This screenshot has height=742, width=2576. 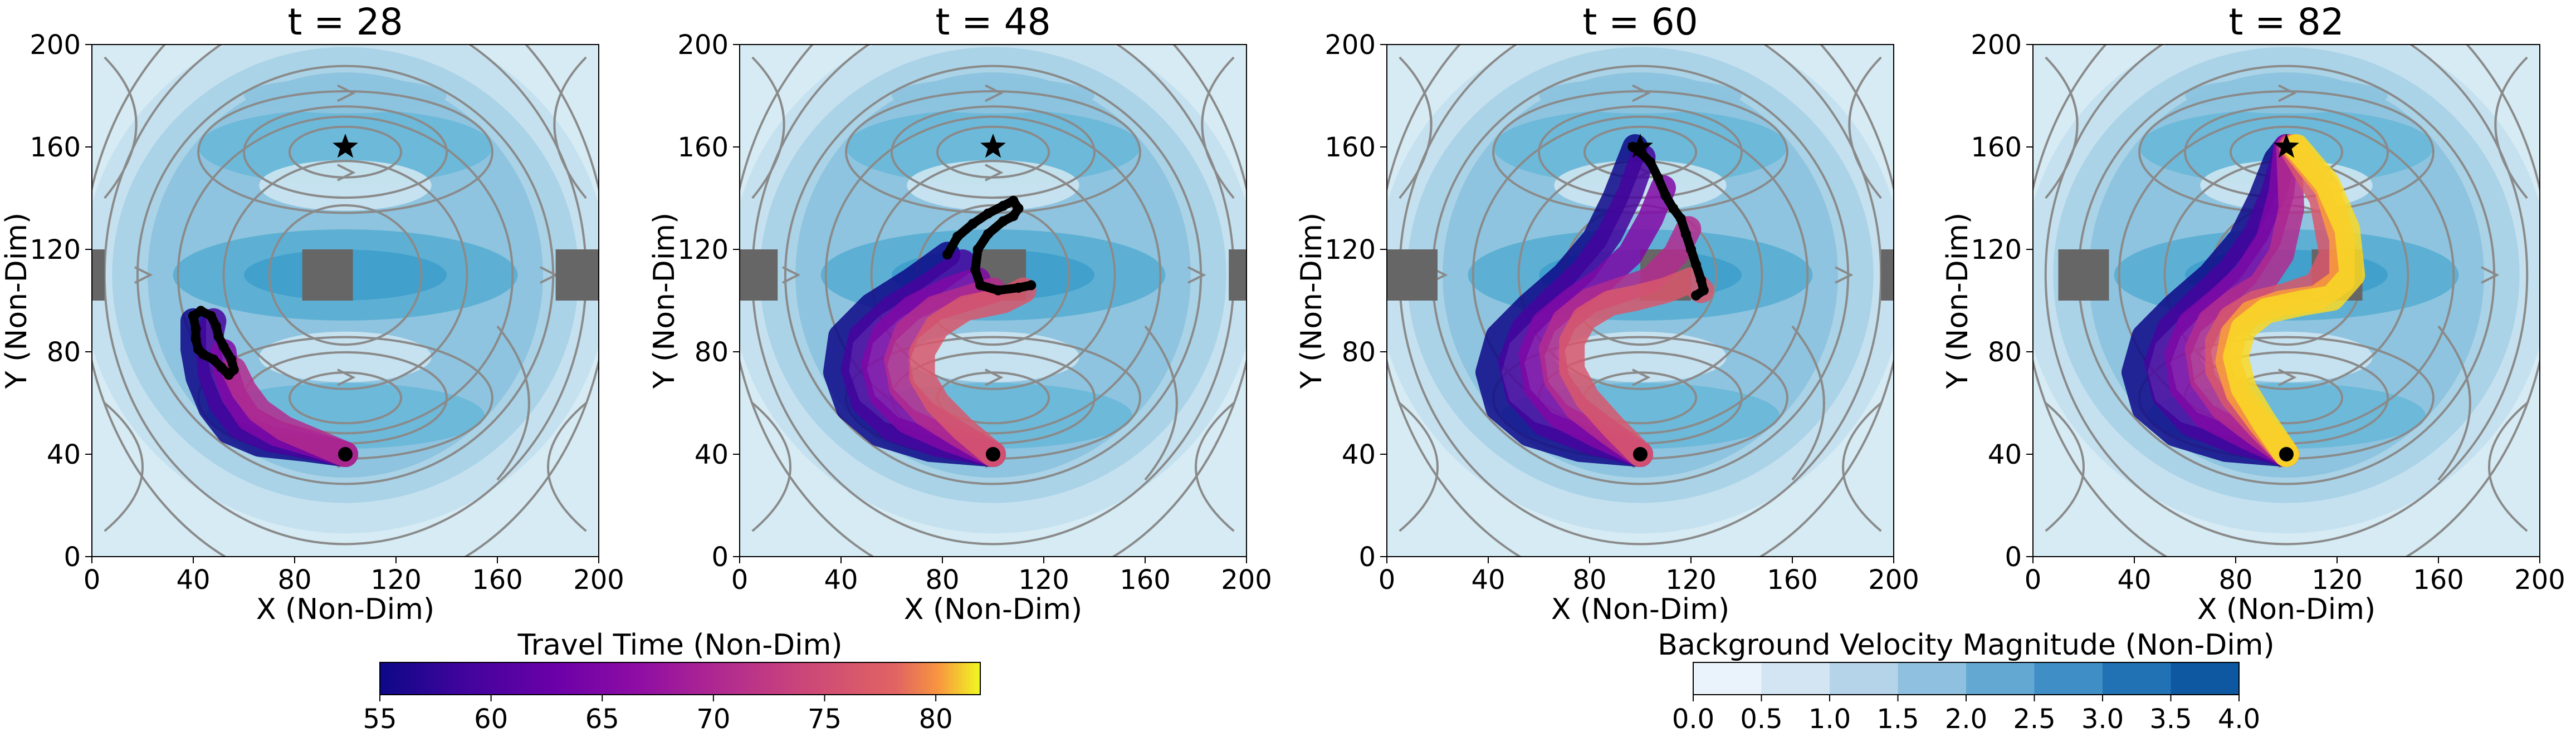 What do you see at coordinates (598, 580) in the screenshot?
I see `x-tick-label: 200` at bounding box center [598, 580].